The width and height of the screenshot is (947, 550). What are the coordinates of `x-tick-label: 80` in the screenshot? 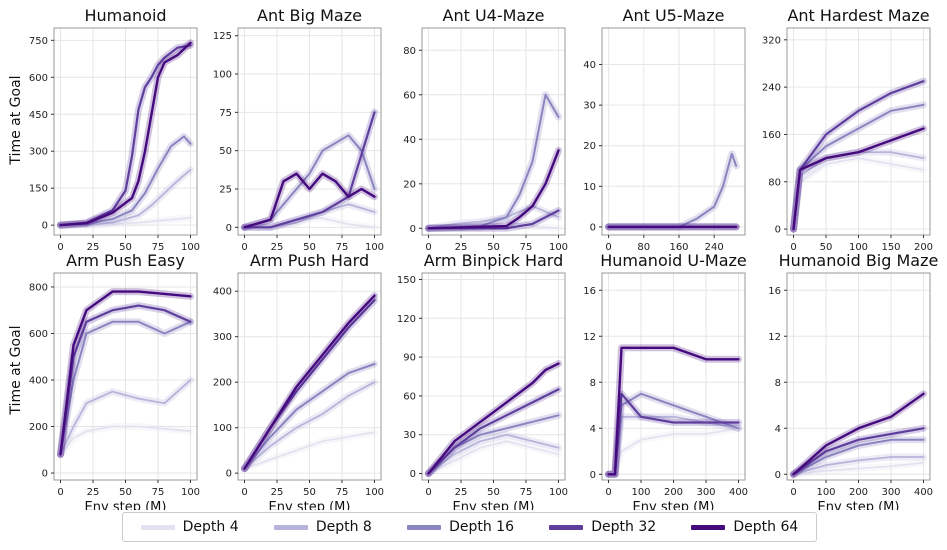 It's located at (643, 247).